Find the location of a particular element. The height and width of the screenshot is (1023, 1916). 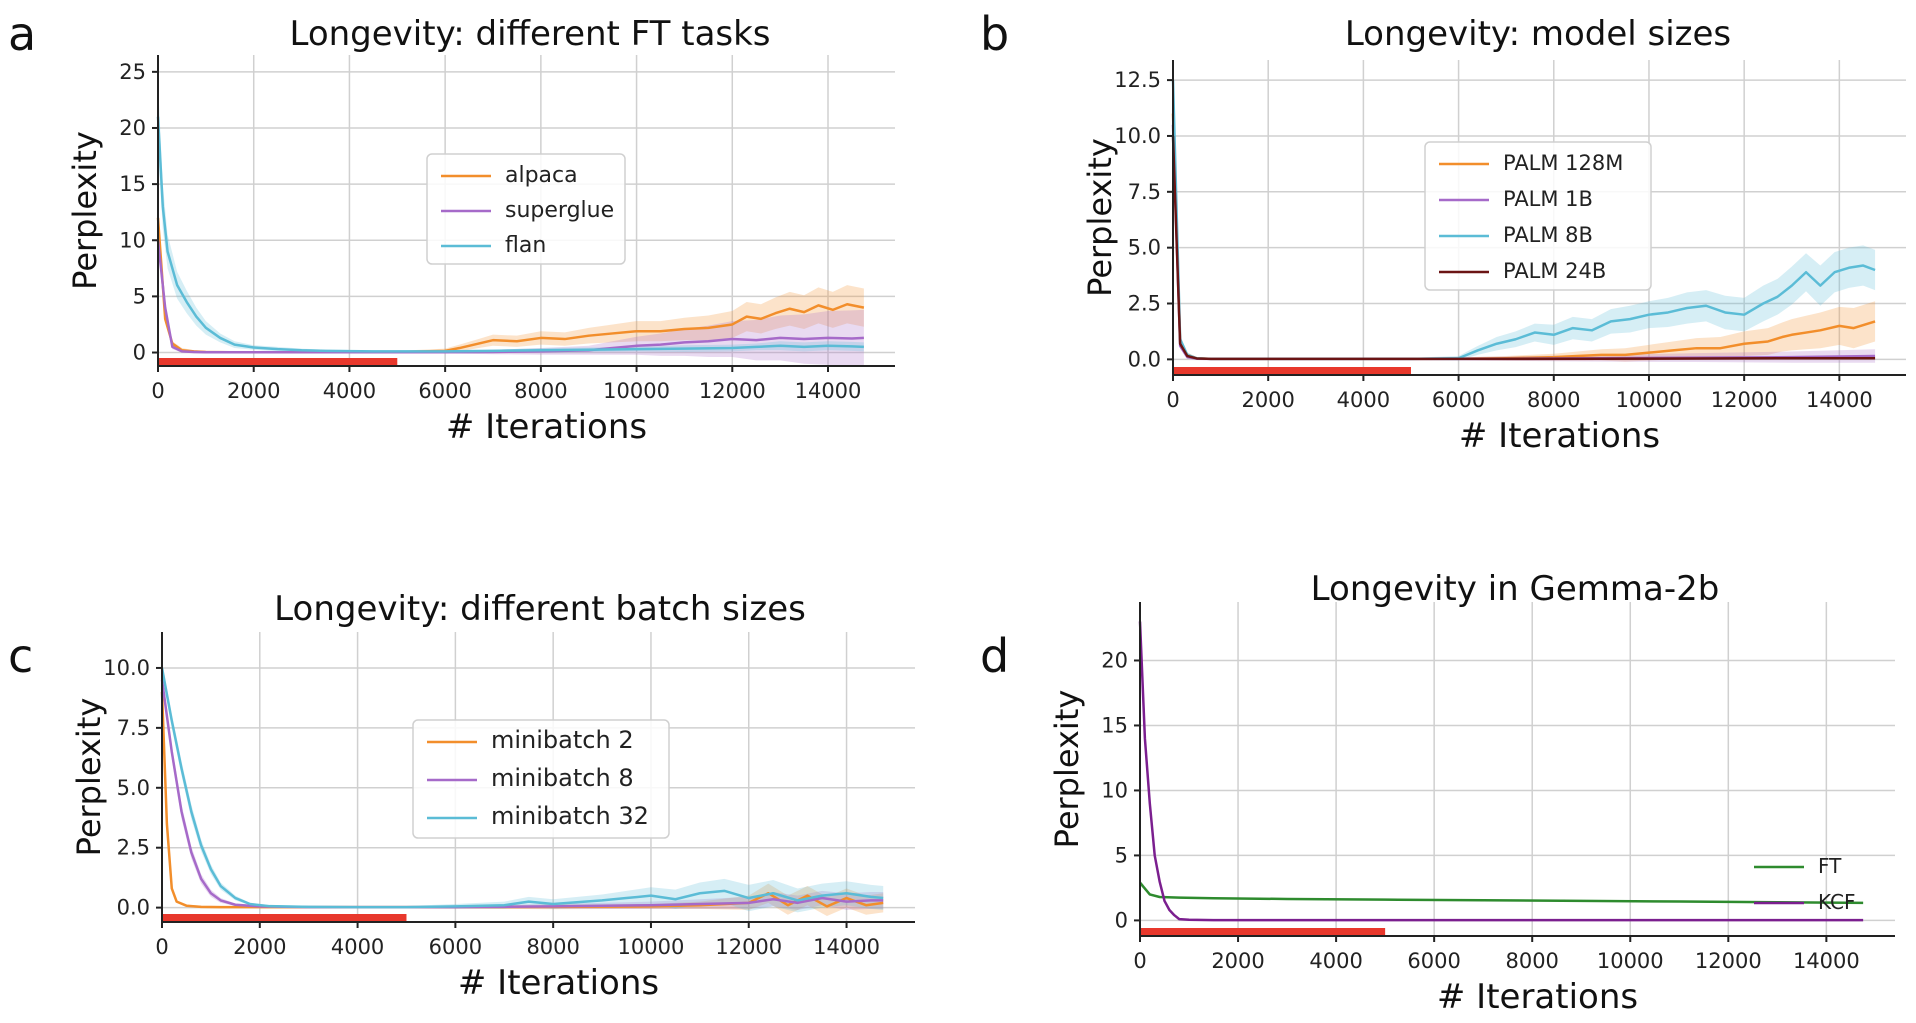

legend-entry-label: PALM 128M is located at coordinates (1563, 163).